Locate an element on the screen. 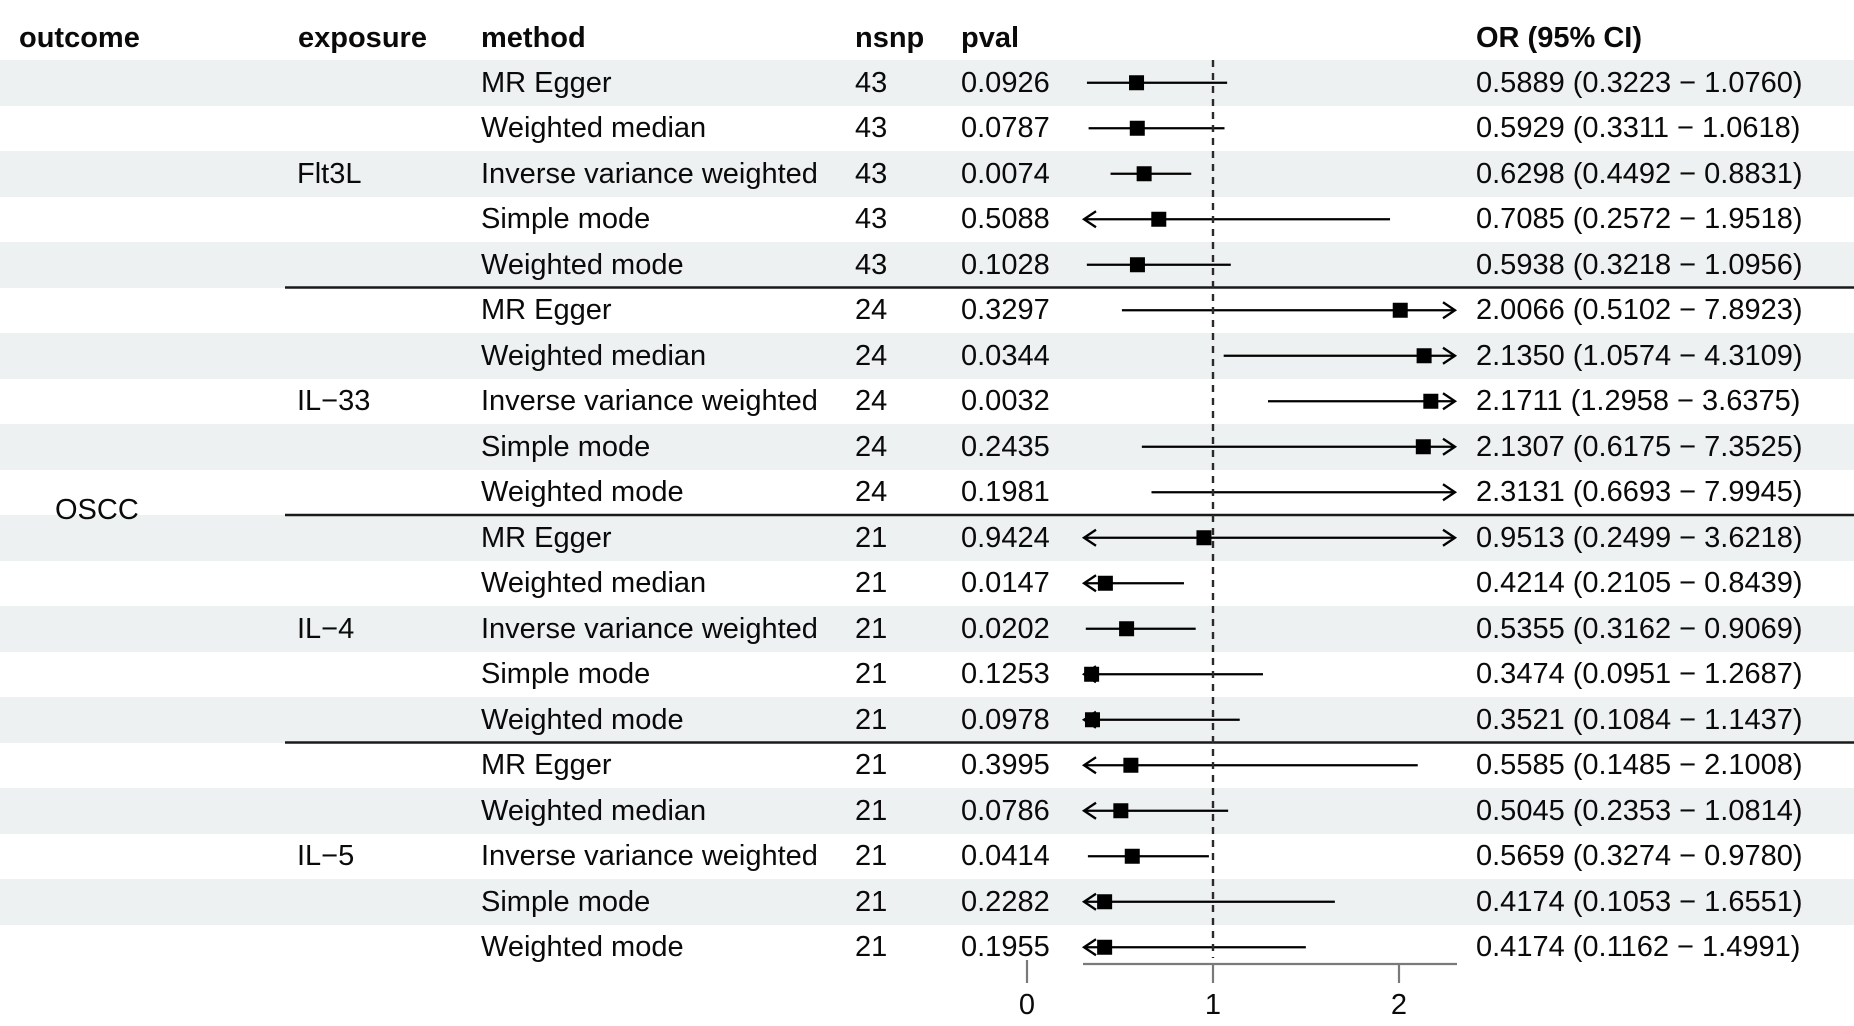  pval-cell: 0.0926 is located at coordinates (1005, 82).